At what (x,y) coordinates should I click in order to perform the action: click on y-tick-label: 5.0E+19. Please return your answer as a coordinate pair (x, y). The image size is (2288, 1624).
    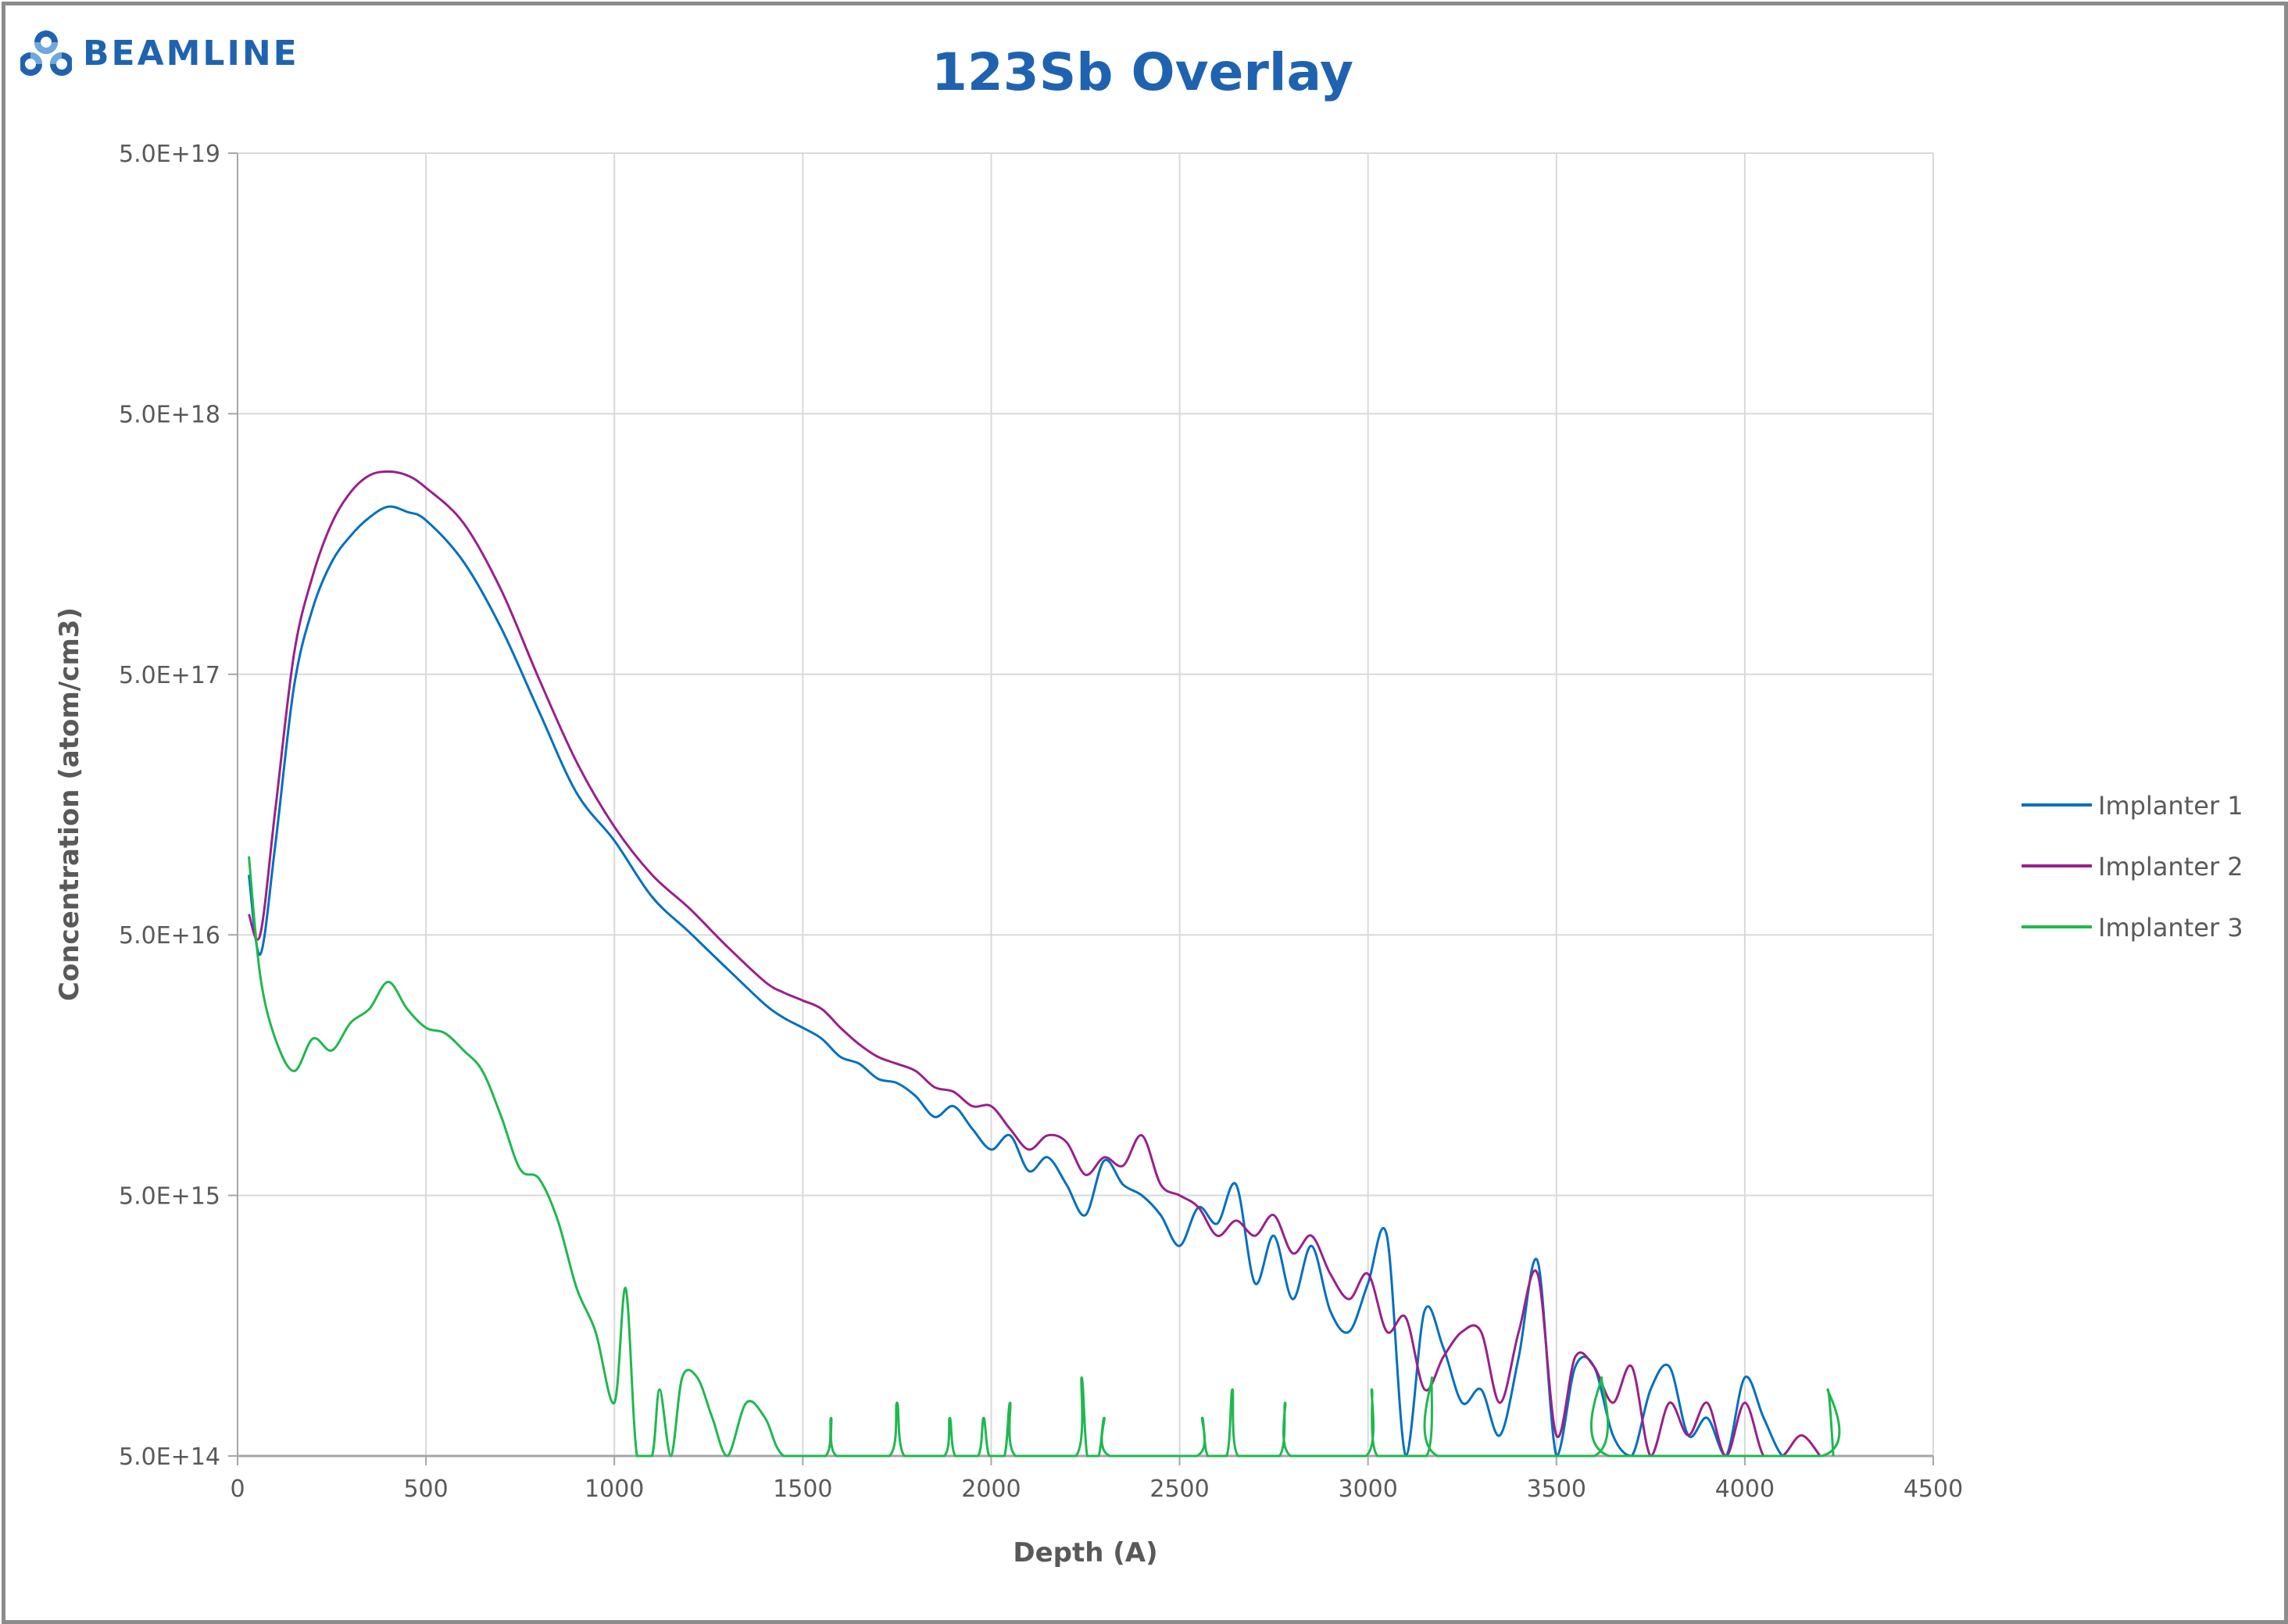
    Looking at the image, I should click on (169, 154).